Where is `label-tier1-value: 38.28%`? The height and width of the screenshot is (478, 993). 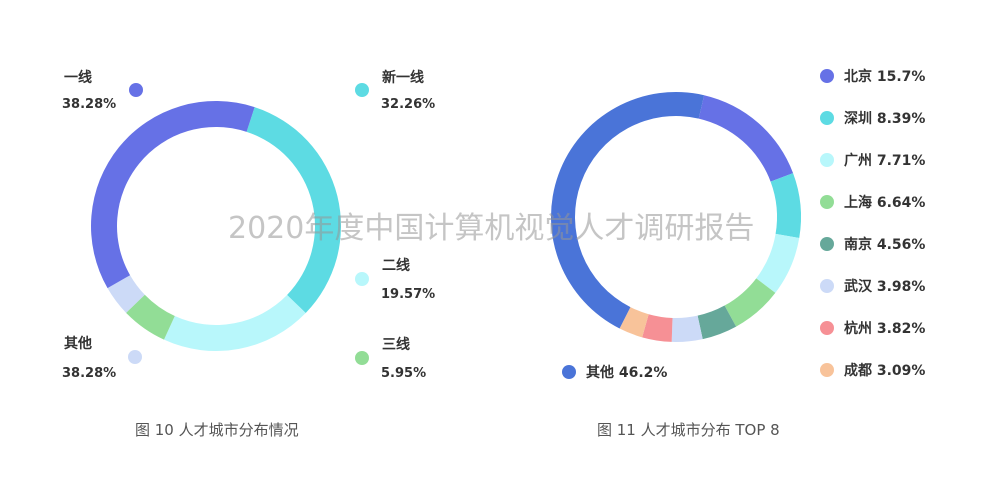 label-tier1-value: 38.28% is located at coordinates (89, 104).